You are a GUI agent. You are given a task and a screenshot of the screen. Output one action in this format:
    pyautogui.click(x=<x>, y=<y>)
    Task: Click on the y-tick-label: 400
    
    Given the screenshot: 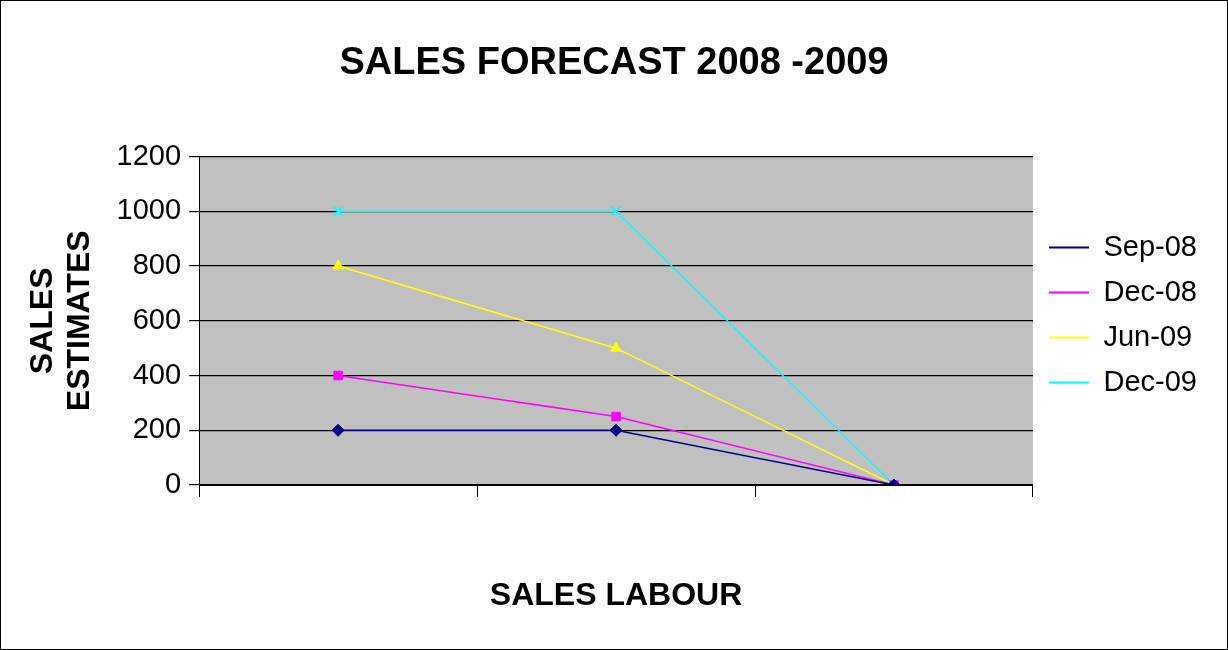 What is the action you would take?
    pyautogui.click(x=157, y=373)
    